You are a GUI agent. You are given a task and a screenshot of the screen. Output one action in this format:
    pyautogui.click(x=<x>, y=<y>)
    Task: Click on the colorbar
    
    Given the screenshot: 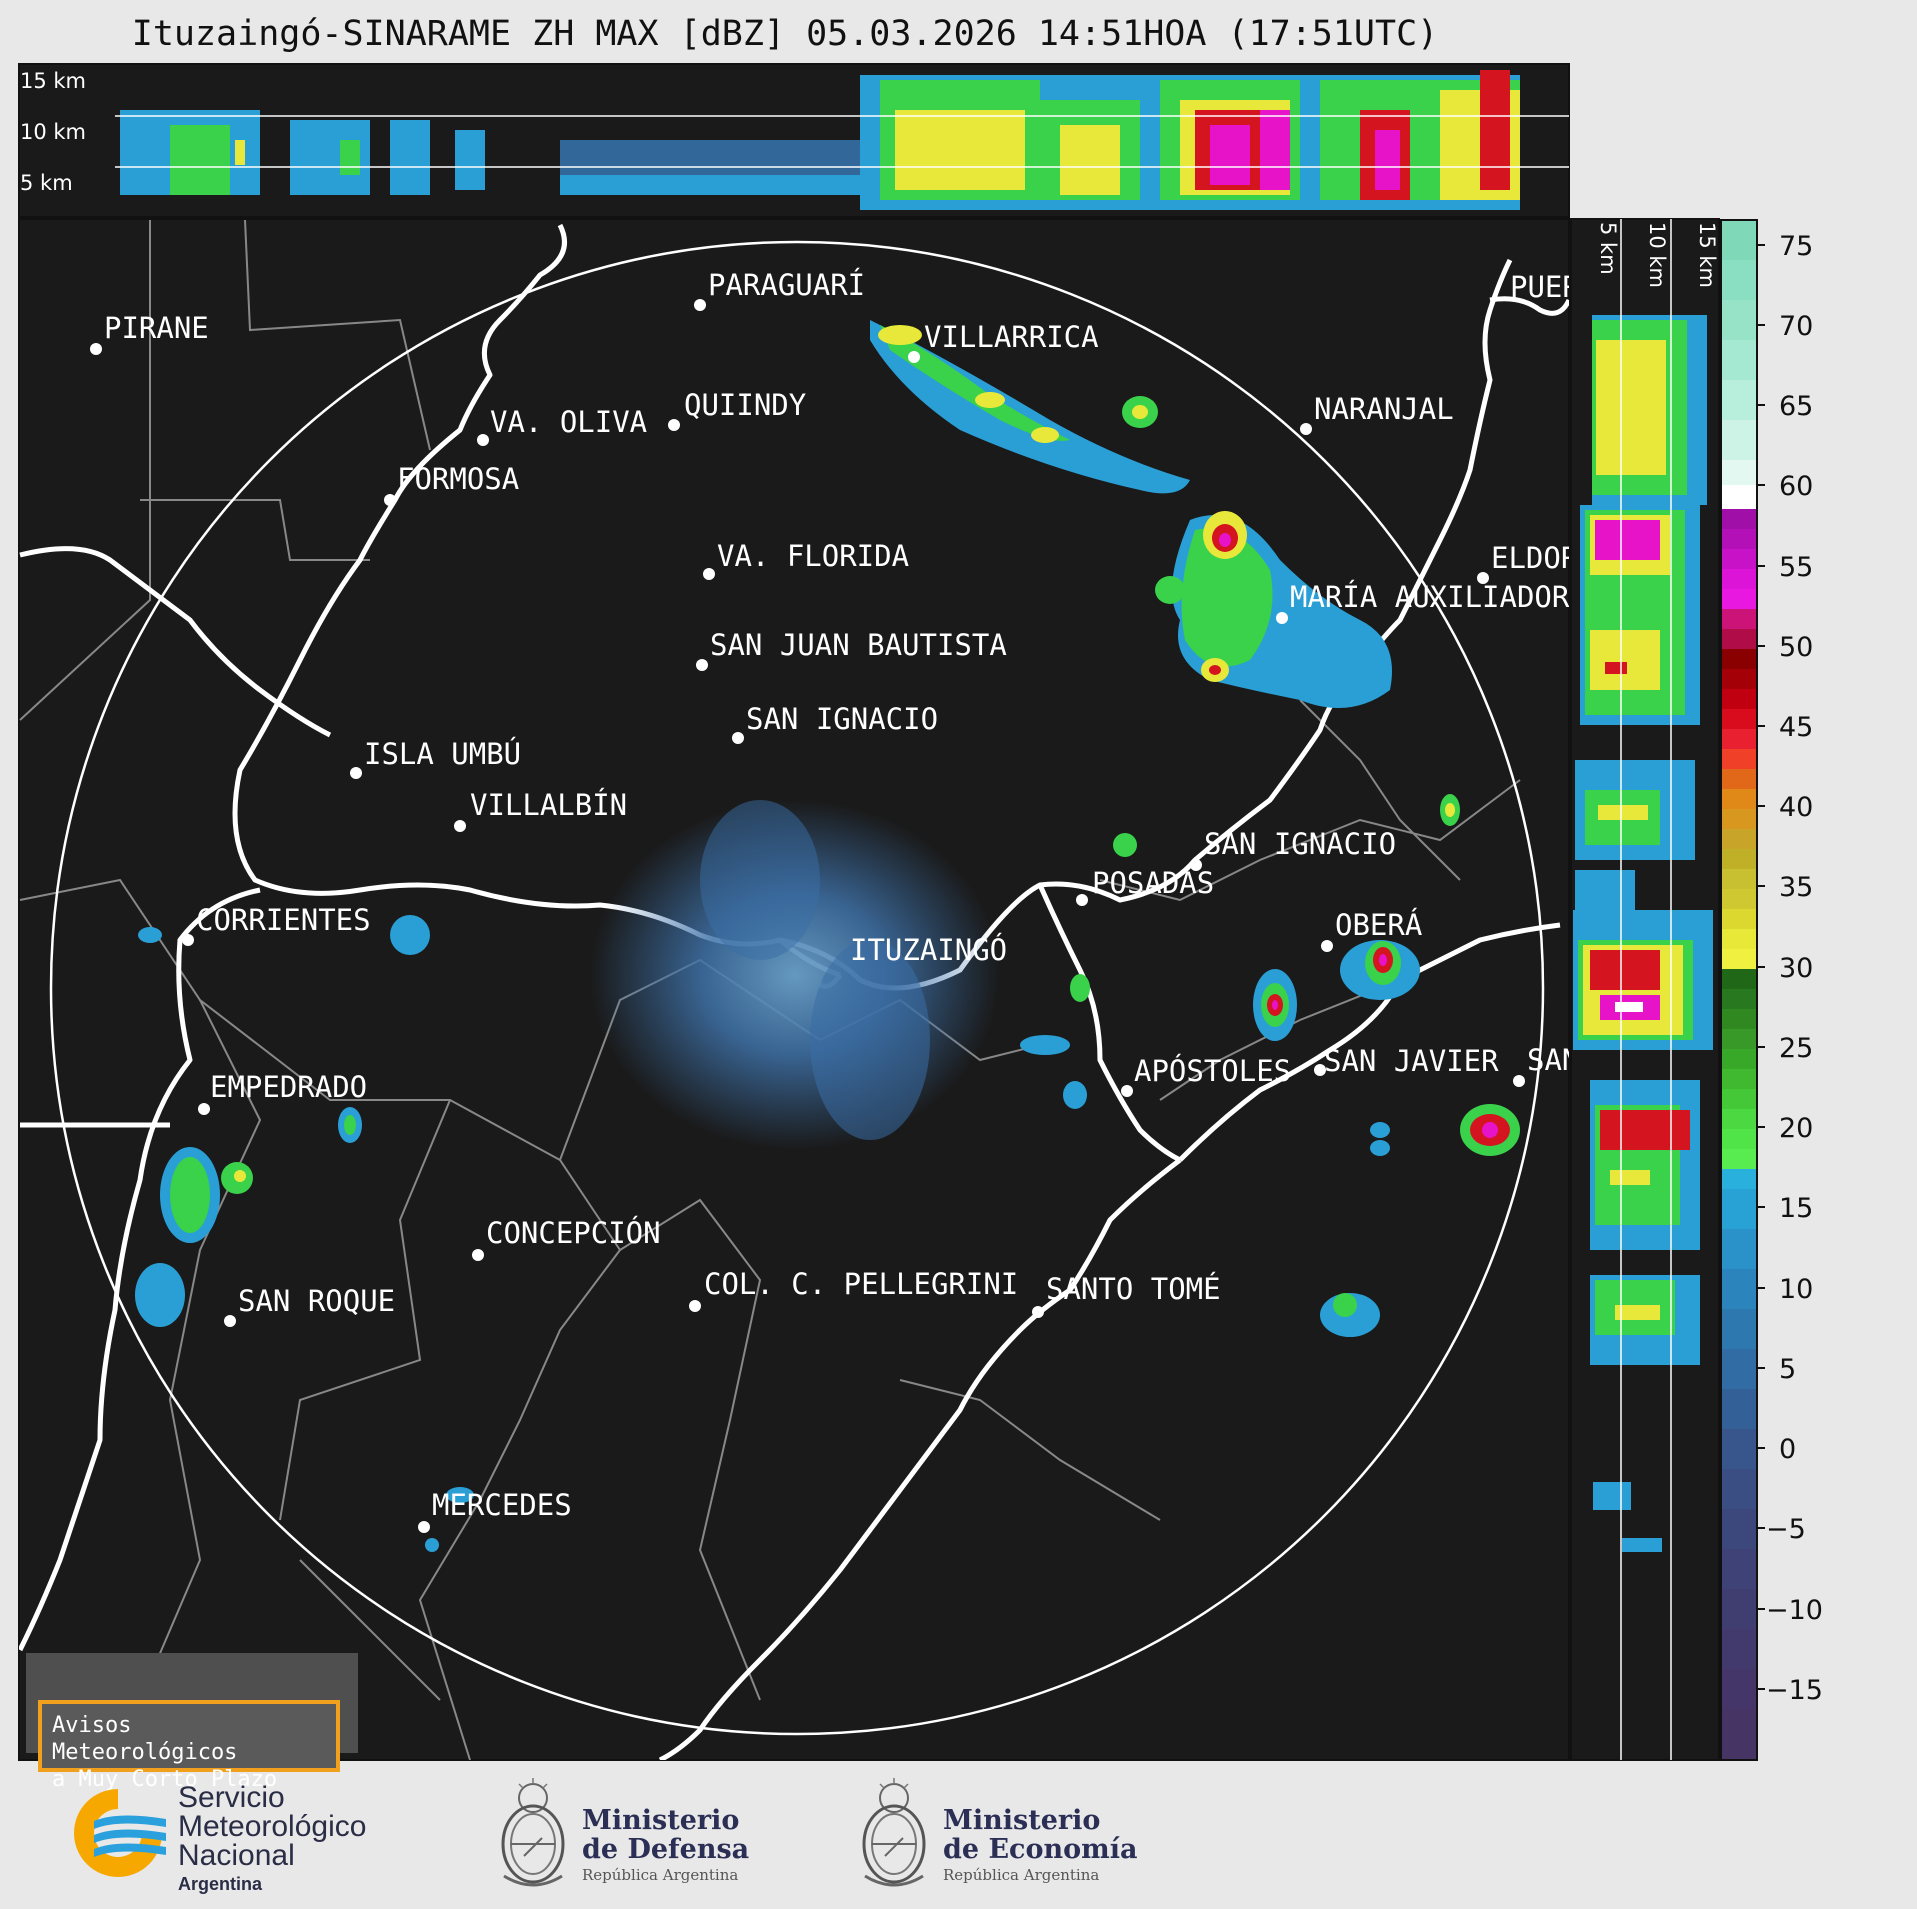 What is the action you would take?
    pyautogui.click(x=1739, y=990)
    